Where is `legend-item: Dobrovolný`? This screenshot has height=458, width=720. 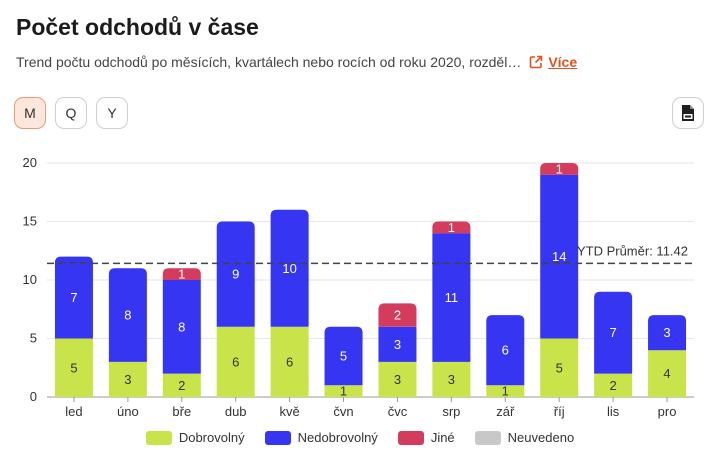
legend-item: Dobrovolný is located at coordinates (195, 437).